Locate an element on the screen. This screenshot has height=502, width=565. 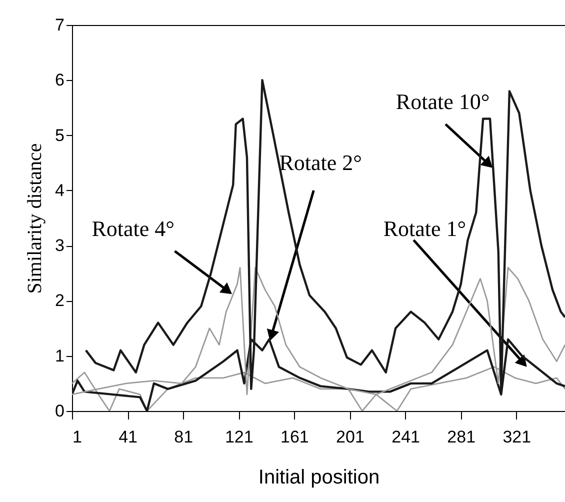
x-tick-label: 41 is located at coordinates (128, 437).